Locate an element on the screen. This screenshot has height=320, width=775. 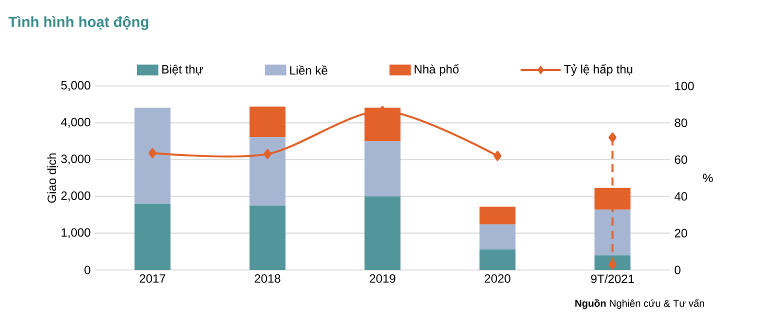
legend-label: Liền kề is located at coordinates (309, 70).